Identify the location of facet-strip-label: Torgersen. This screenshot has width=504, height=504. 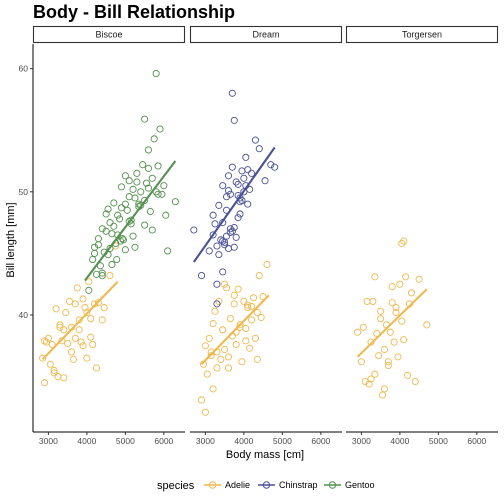
(422, 35).